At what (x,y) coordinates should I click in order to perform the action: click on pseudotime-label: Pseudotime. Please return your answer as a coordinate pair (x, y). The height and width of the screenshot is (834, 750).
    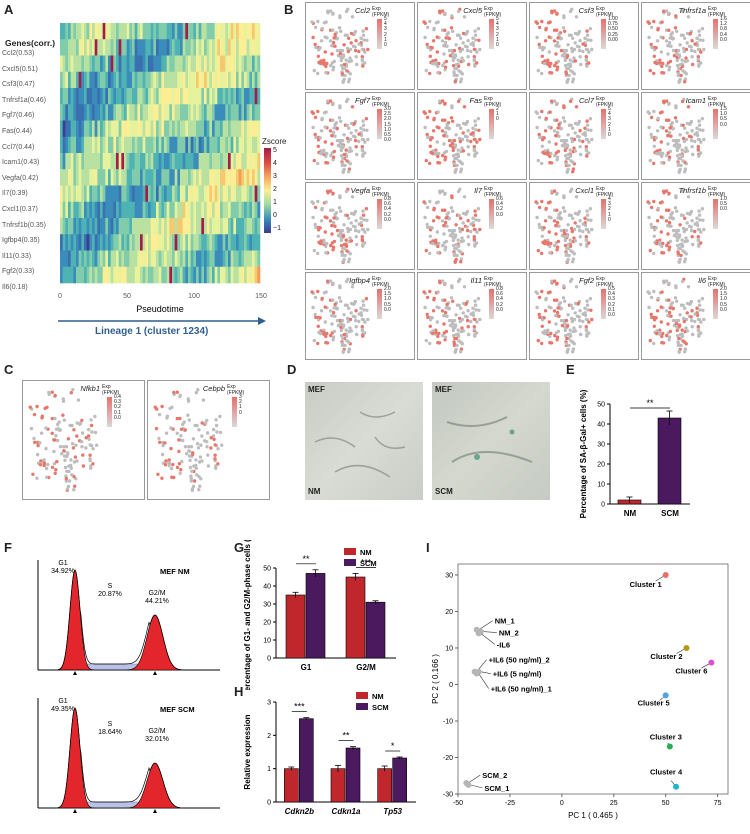
    Looking at the image, I should click on (160, 309).